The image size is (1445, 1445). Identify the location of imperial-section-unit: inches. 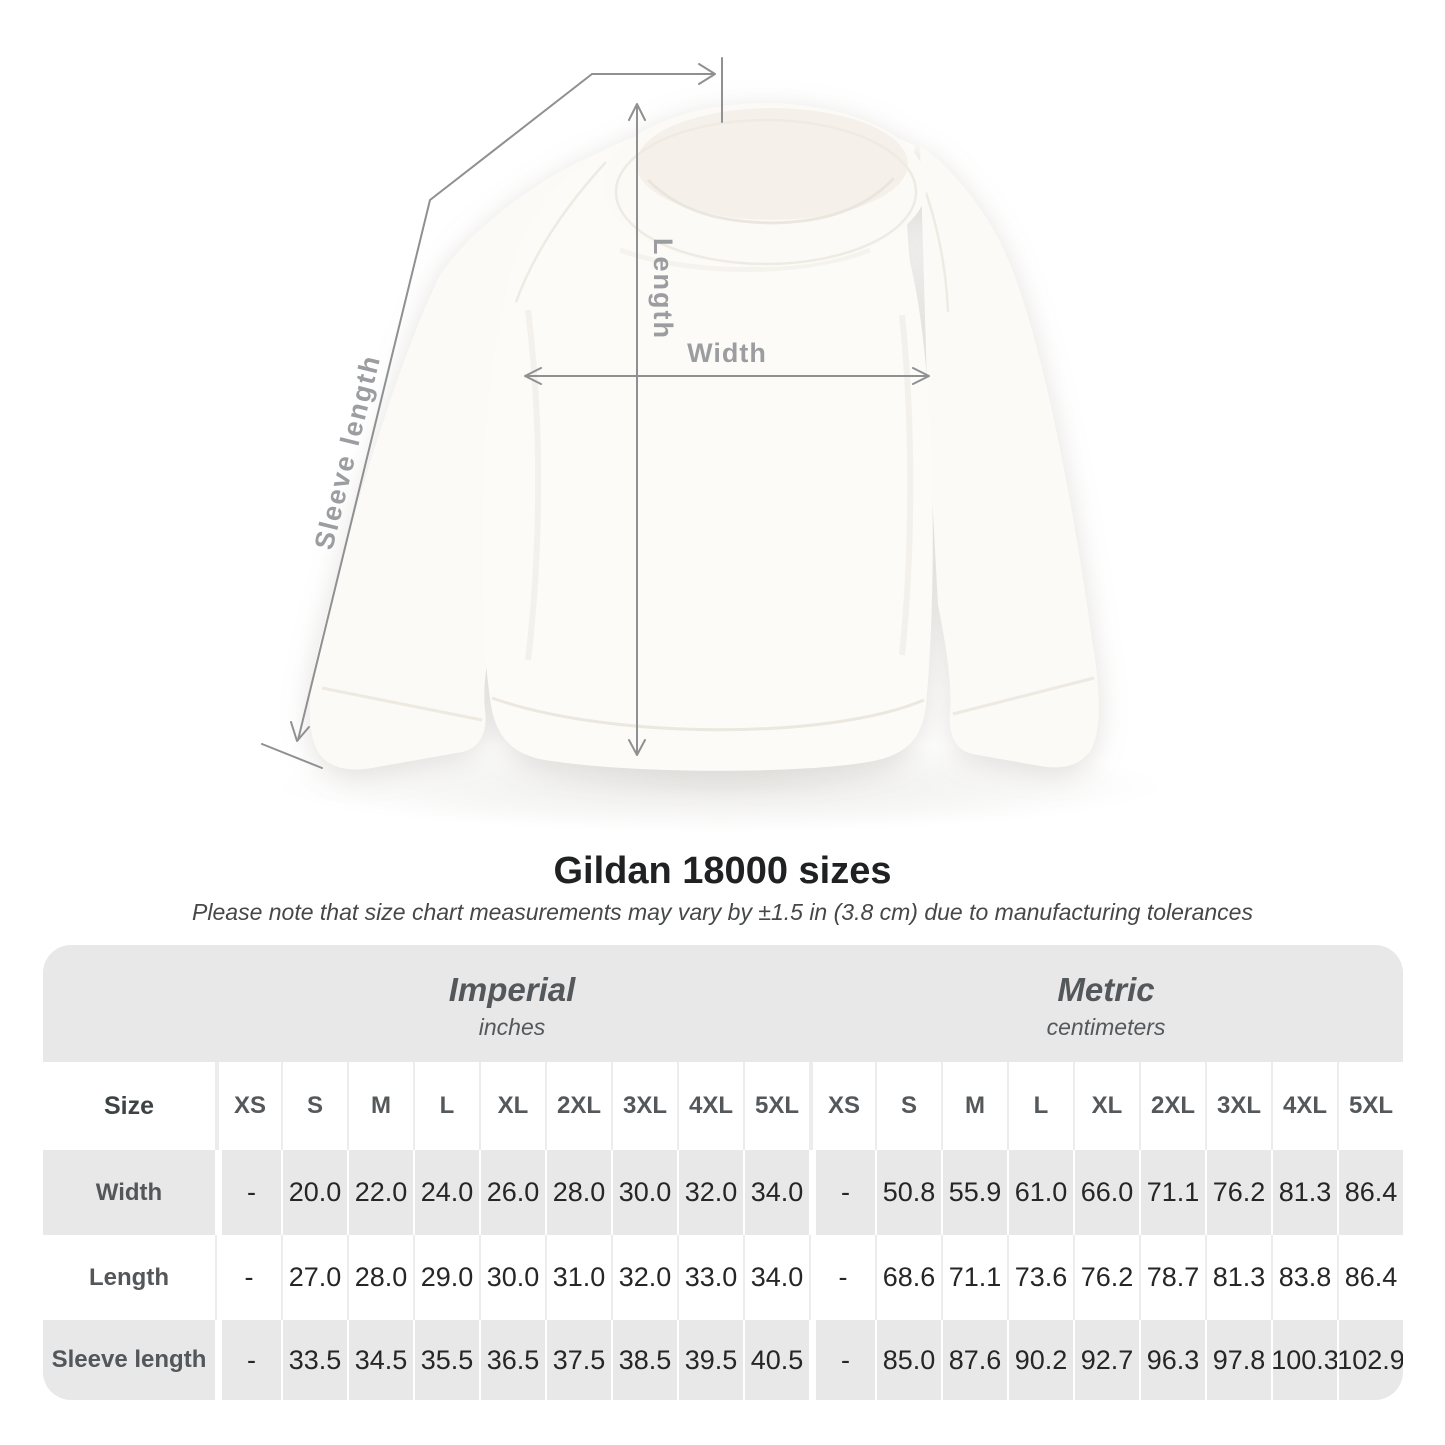
(512, 1026).